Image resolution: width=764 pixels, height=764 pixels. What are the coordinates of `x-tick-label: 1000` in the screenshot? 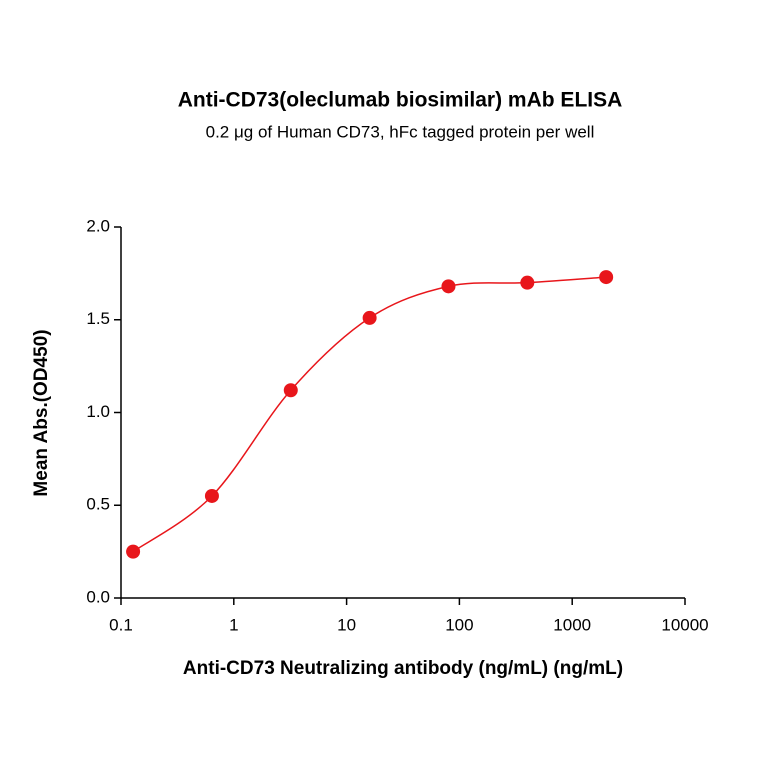 It's located at (572, 624).